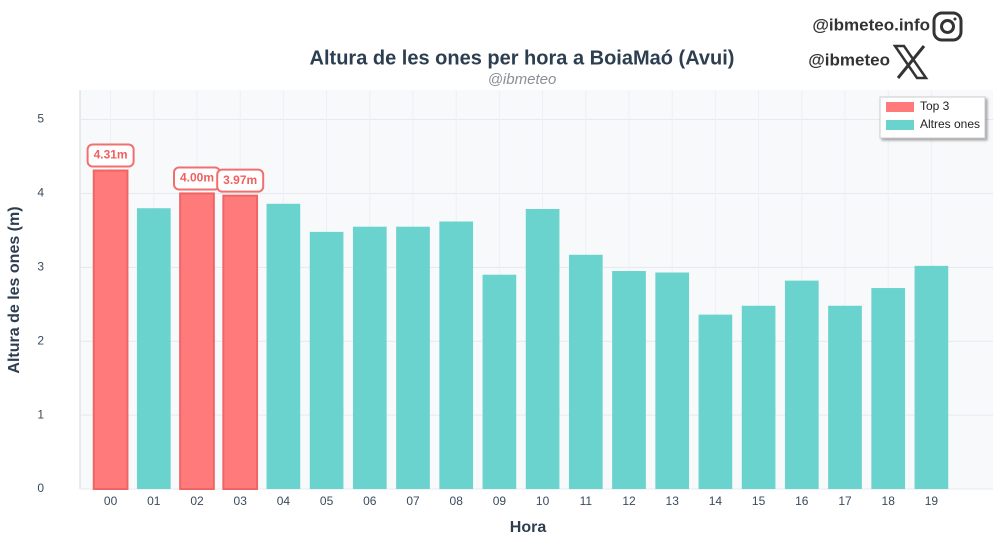 This screenshot has width=1000, height=545. I want to click on y-tick-label: 3, so click(40, 267).